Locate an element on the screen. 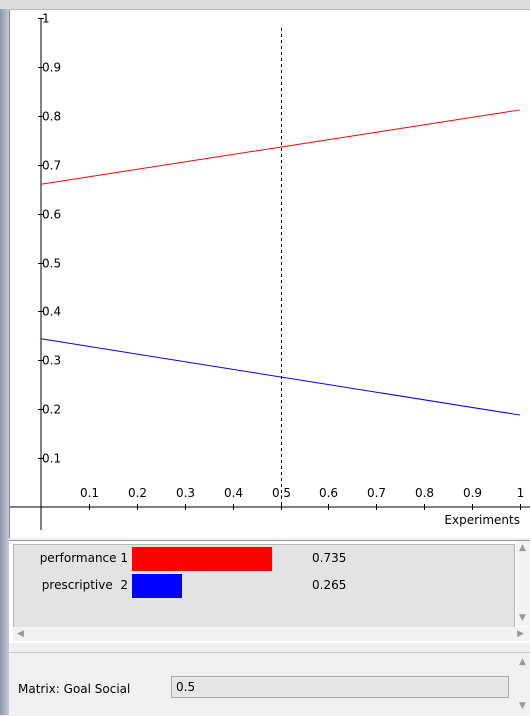 The height and width of the screenshot is (716, 530). y-tick-label: 0.3 is located at coordinates (51, 361).